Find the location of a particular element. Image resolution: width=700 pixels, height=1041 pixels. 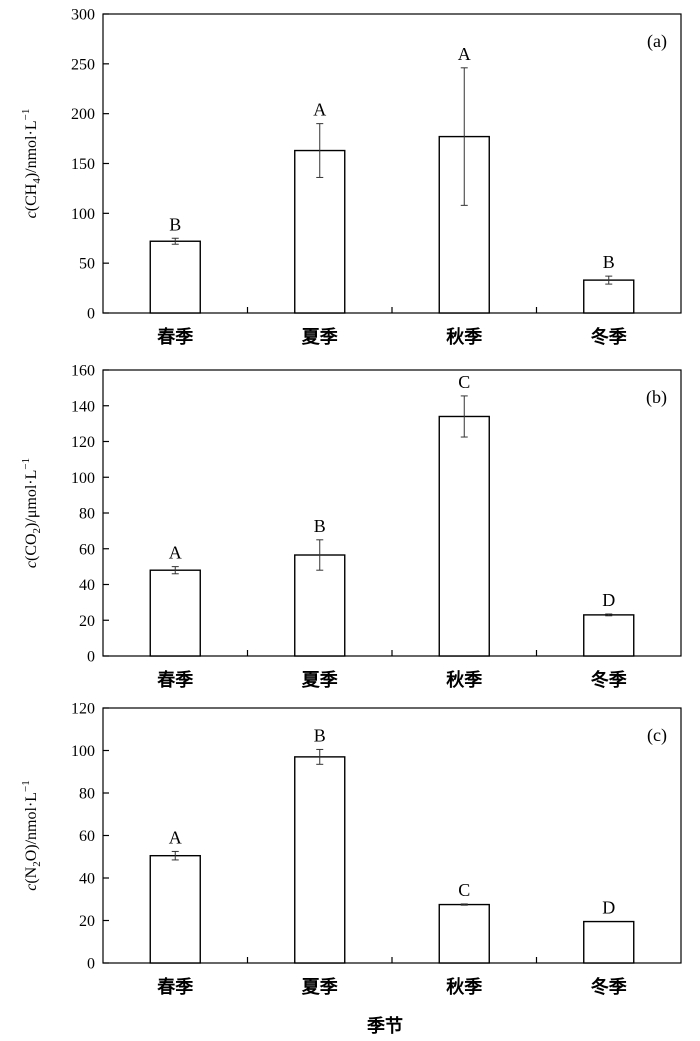

y-axis-label-sub: 4 is located at coordinates (37, 181).